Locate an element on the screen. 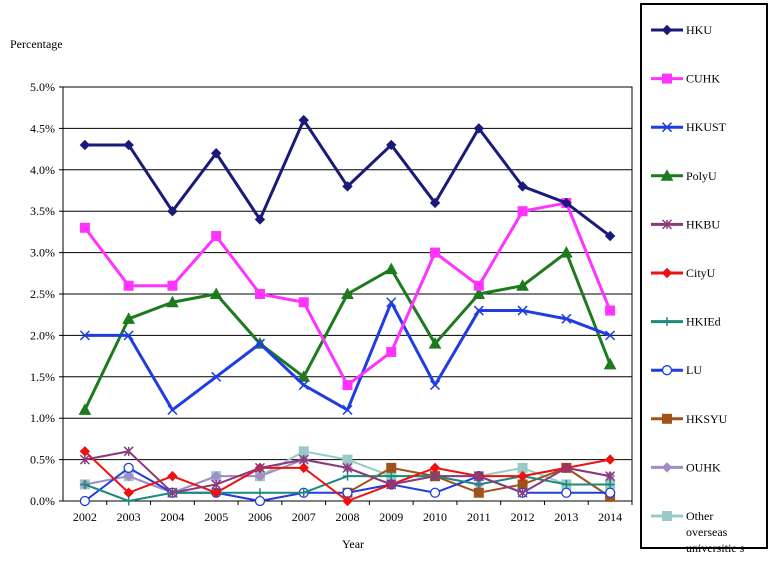  legend-item: HKBU is located at coordinates (685, 224).